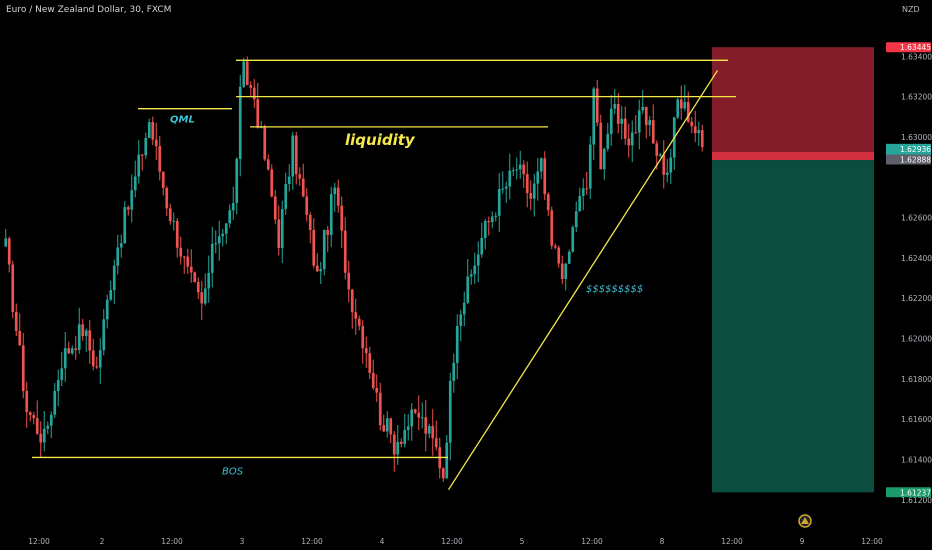 This screenshot has width=932, height=550. I want to click on y-tick-label: 1.61200, so click(916, 500).